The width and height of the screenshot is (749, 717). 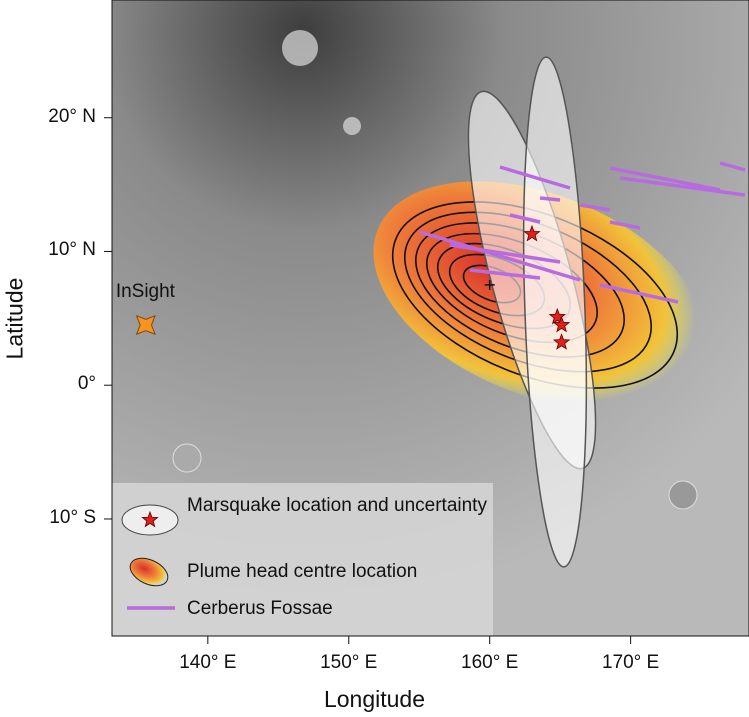 What do you see at coordinates (489, 284) in the screenshot?
I see `plume-centre` at bounding box center [489, 284].